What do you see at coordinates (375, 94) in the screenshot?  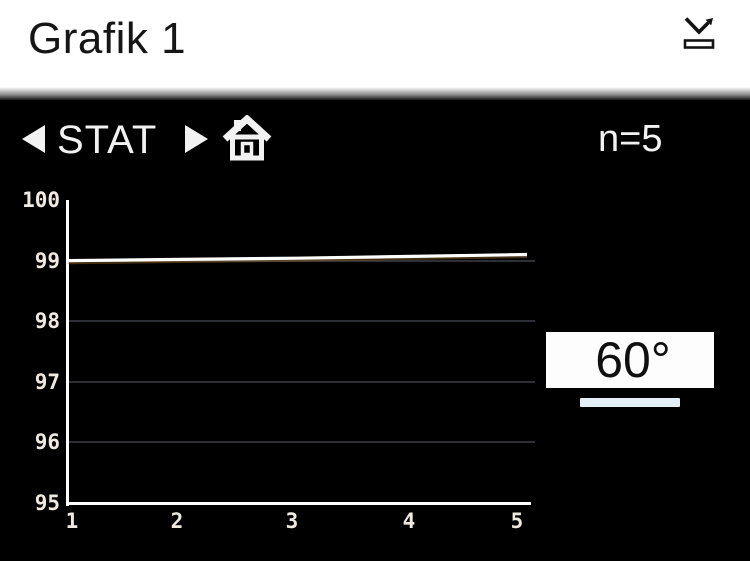 I see `header-screen-divider` at bounding box center [375, 94].